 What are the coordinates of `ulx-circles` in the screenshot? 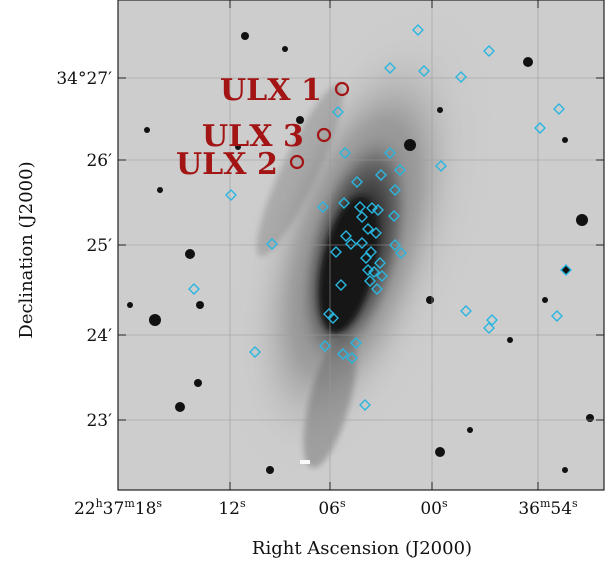 It's located at (319, 125).